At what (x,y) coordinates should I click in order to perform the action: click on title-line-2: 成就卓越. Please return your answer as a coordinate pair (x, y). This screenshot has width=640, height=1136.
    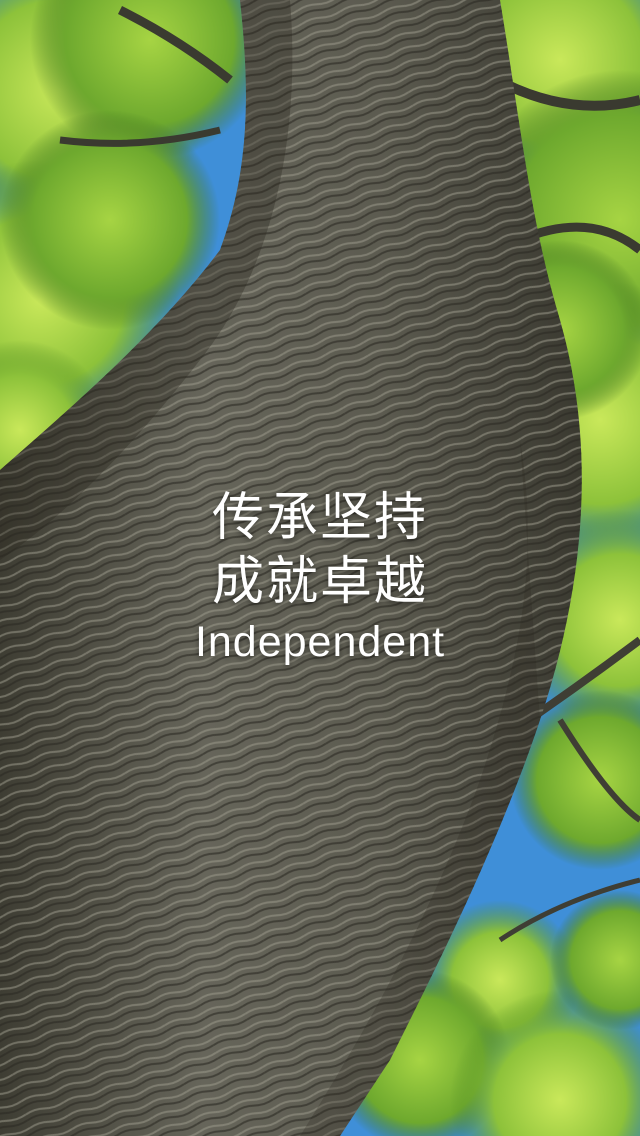
    Looking at the image, I should click on (319, 582).